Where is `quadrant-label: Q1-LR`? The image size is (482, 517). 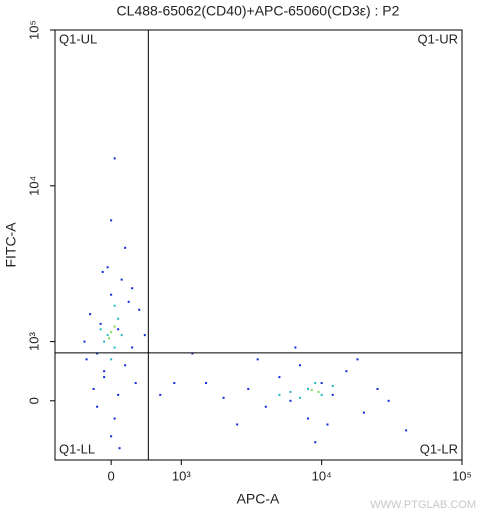 quadrant-label: Q1-LR is located at coordinates (439, 448).